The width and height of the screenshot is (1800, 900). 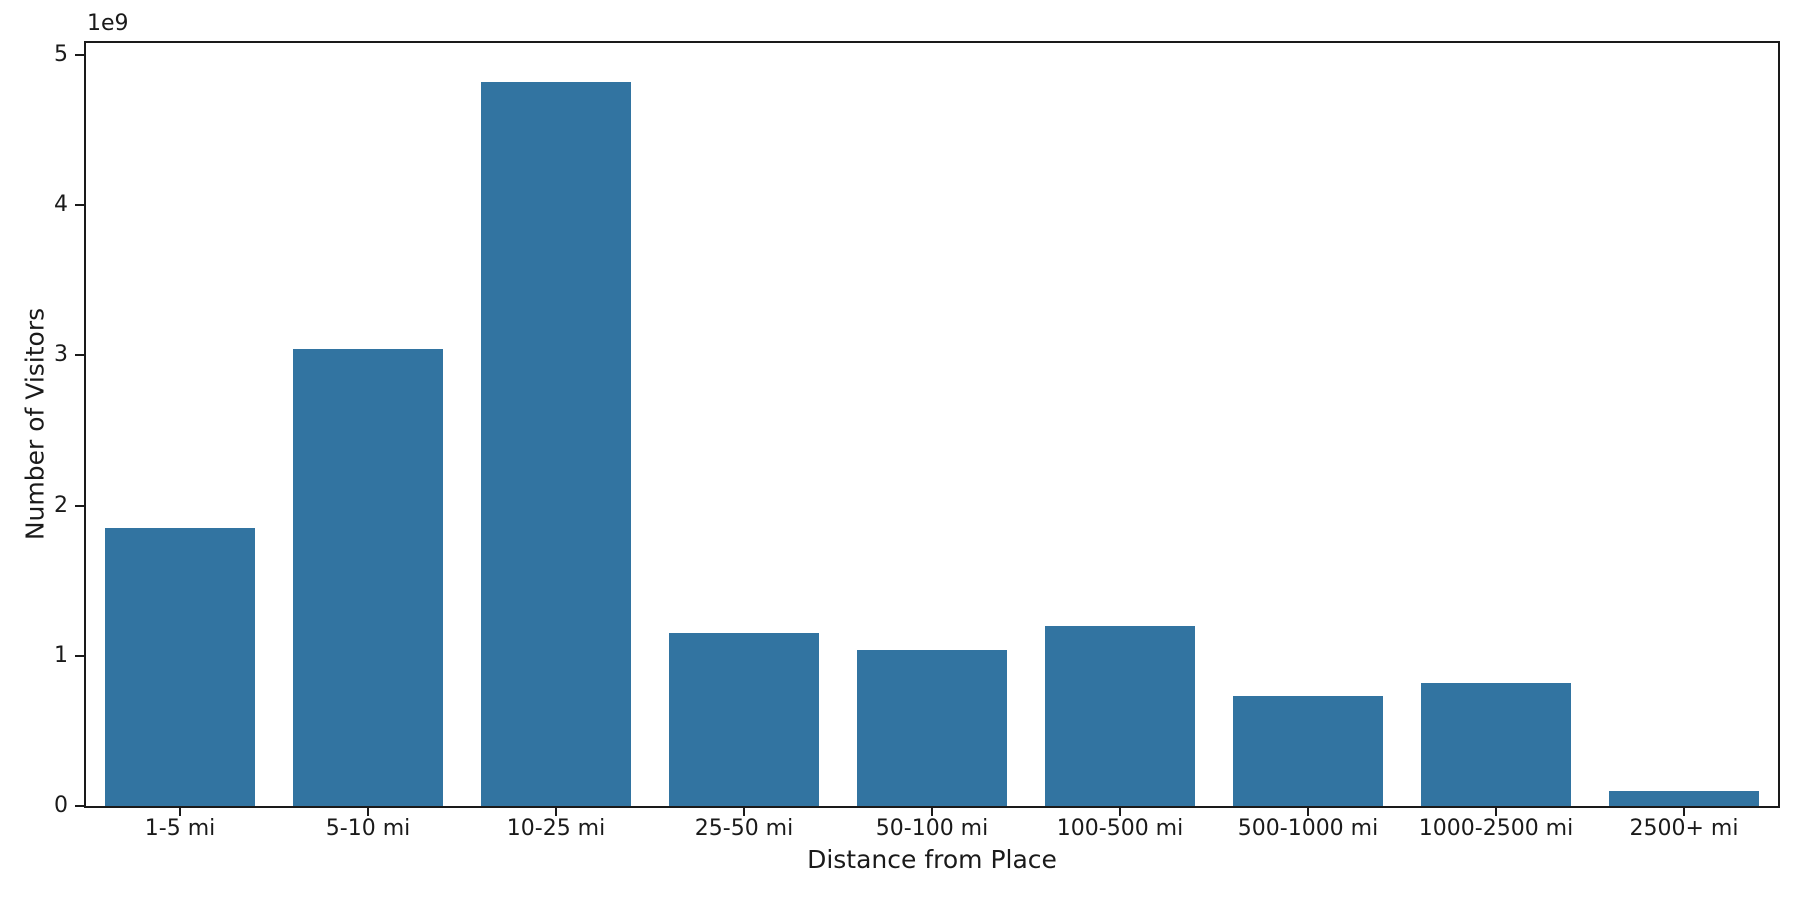 What do you see at coordinates (108, 23) in the screenshot?
I see `y-axis-offset-label: 1e9` at bounding box center [108, 23].